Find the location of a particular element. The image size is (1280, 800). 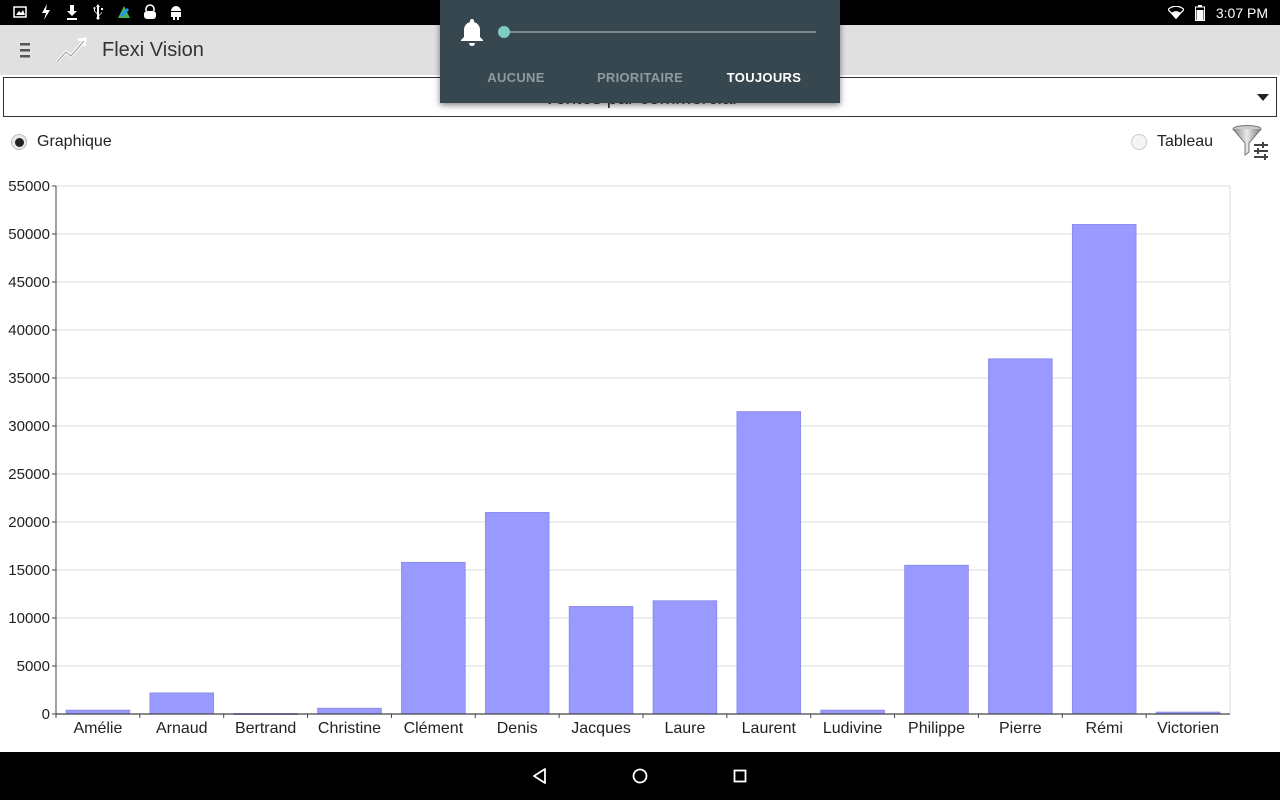

image-icon is located at coordinates (20, 12).